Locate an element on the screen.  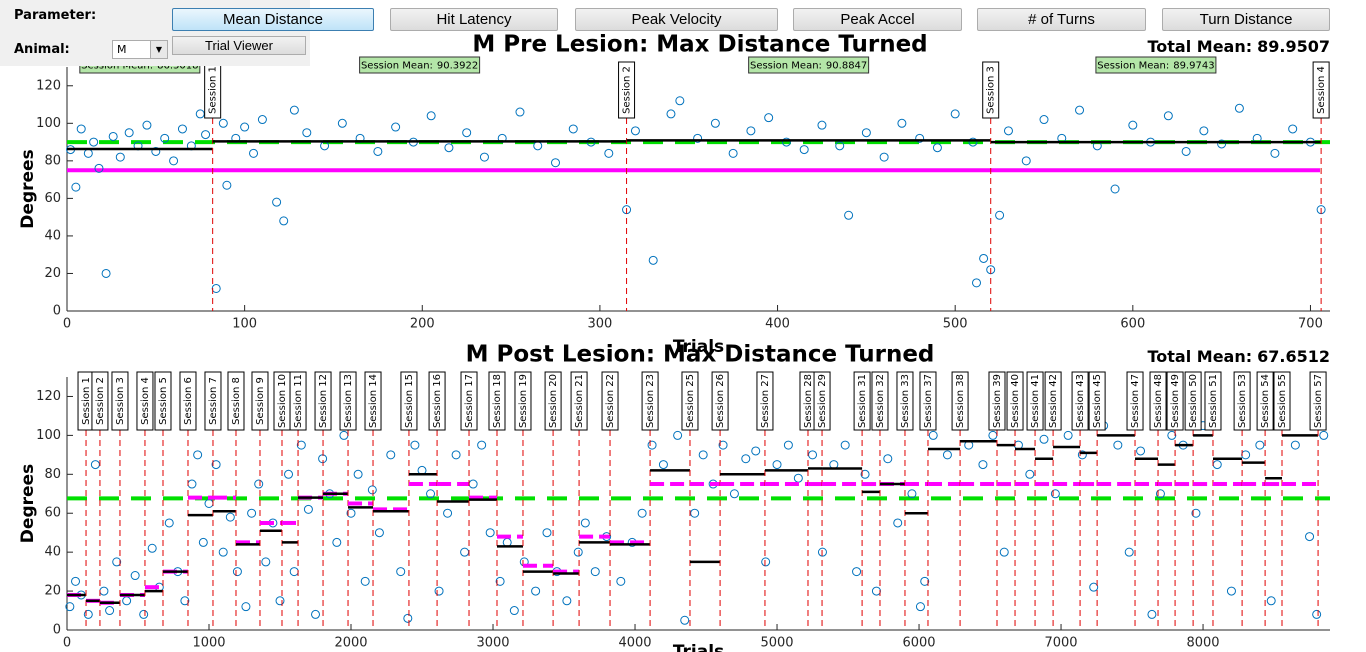
total-mean: Total Mean: 67.6512 is located at coordinates (1238, 356).